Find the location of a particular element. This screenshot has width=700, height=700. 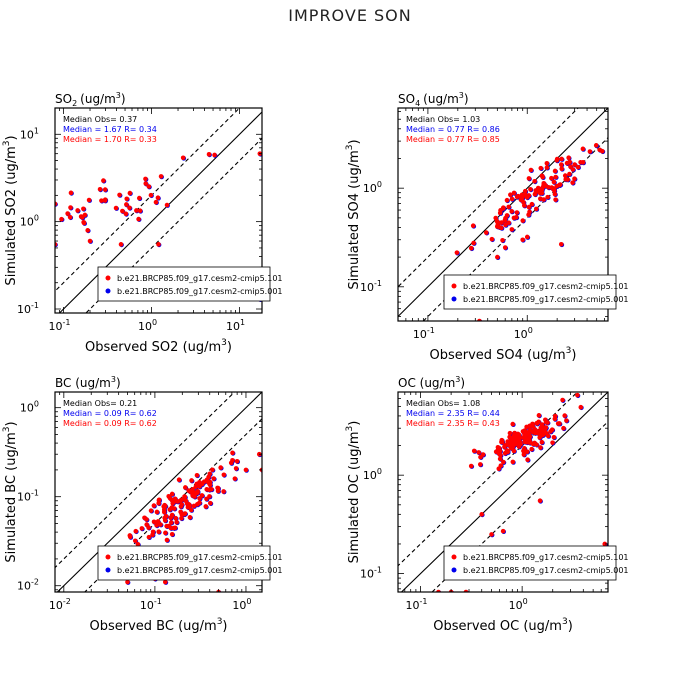

page-title: IMPROVE SON is located at coordinates (350, 15).